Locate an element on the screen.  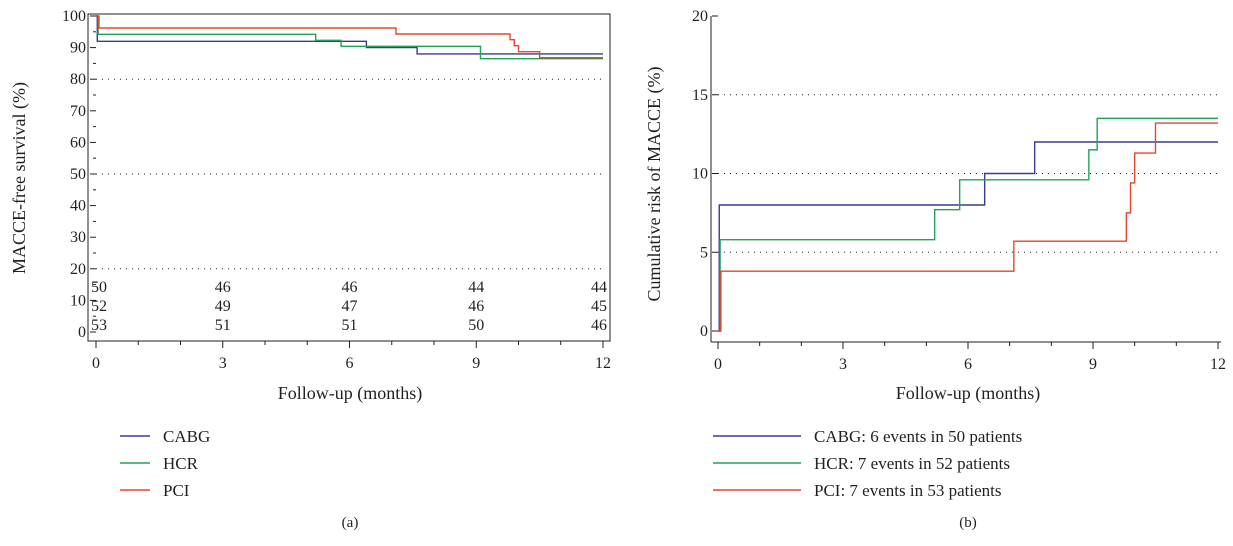
panel-b-x-axis-label: Follow-up (months) is located at coordinates (968, 393).